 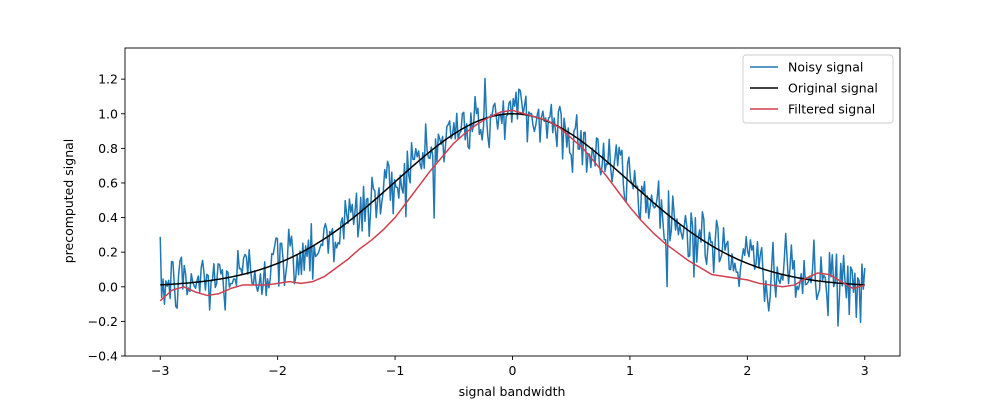 I want to click on y-tick-label: 0.2, so click(x=108, y=252).